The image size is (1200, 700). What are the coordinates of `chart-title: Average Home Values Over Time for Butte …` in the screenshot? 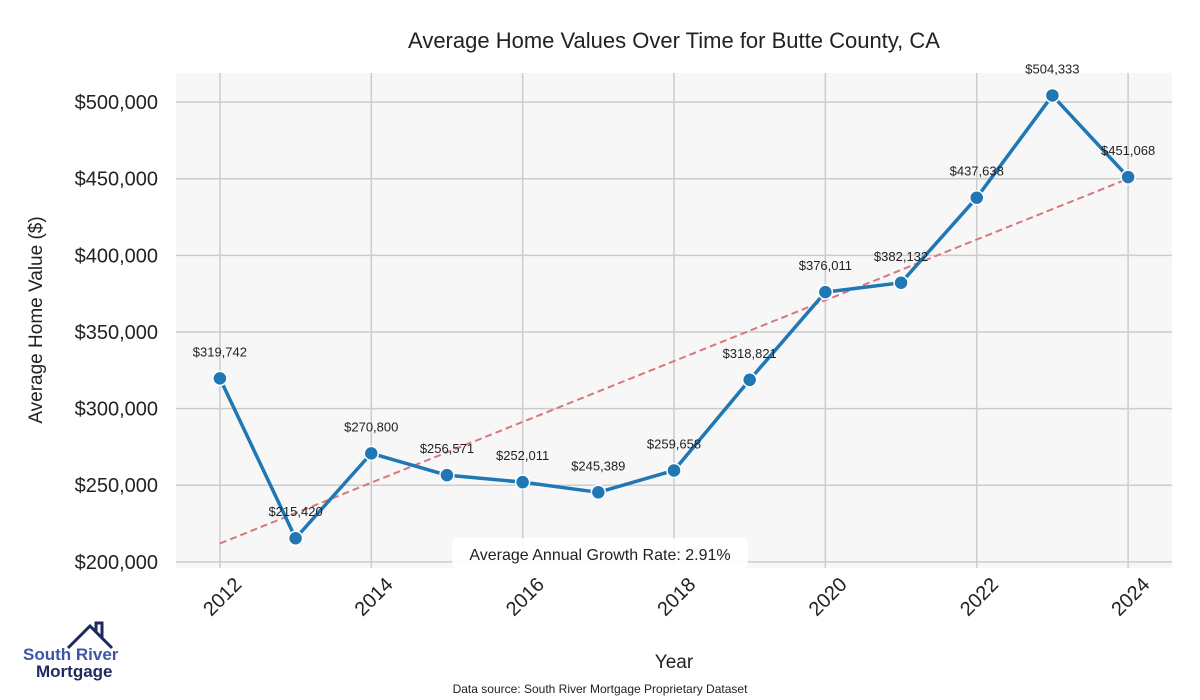 It's located at (674, 40).